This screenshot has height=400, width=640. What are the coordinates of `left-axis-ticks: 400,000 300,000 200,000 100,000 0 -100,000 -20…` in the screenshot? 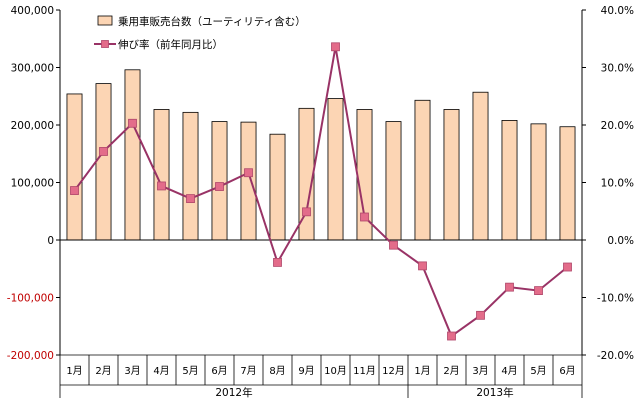 It's located at (33, 183).